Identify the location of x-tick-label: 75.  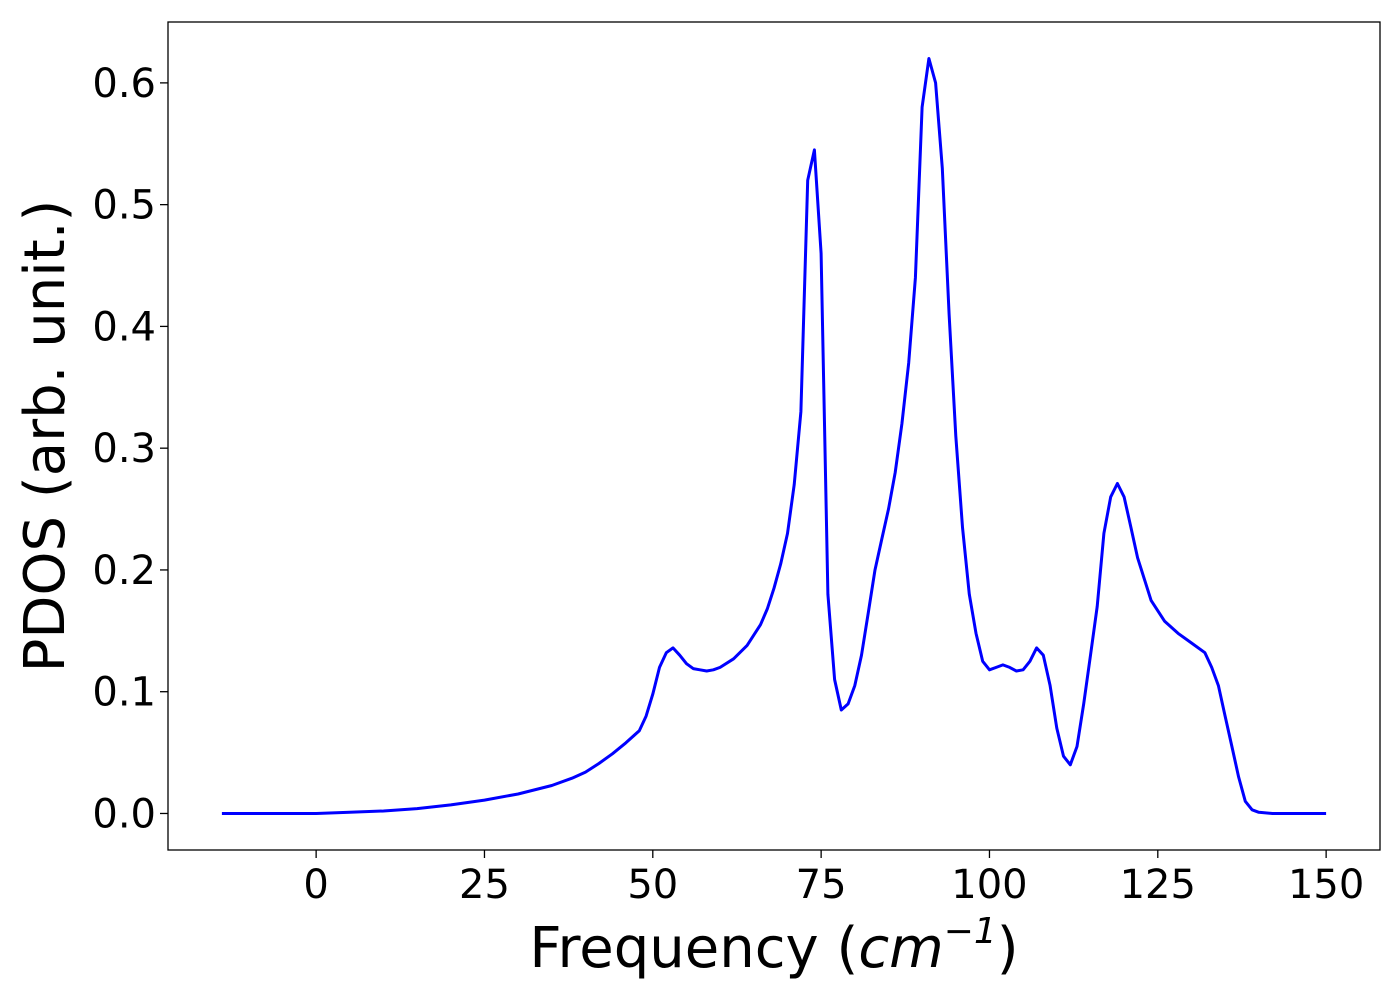
(821, 885).